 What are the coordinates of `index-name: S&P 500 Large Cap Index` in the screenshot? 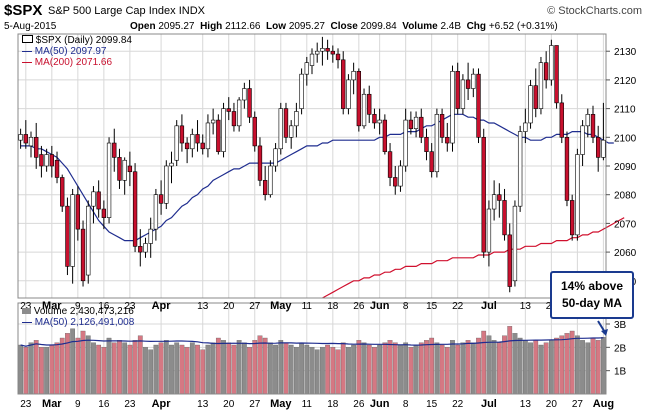 It's located at (112, 11).